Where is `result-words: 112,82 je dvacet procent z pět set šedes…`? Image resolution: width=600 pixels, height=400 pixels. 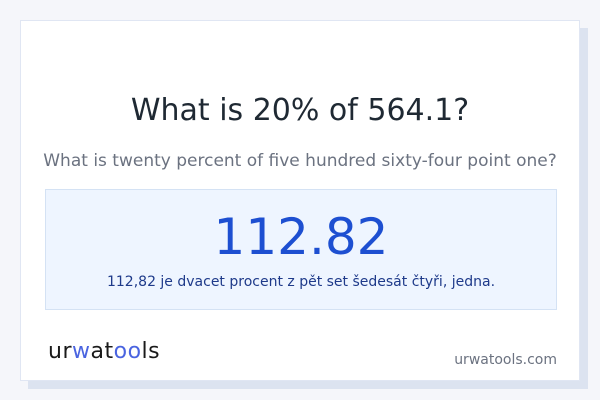
result-words: 112,82 je dvacet procent z pět set šedes… is located at coordinates (301, 282).